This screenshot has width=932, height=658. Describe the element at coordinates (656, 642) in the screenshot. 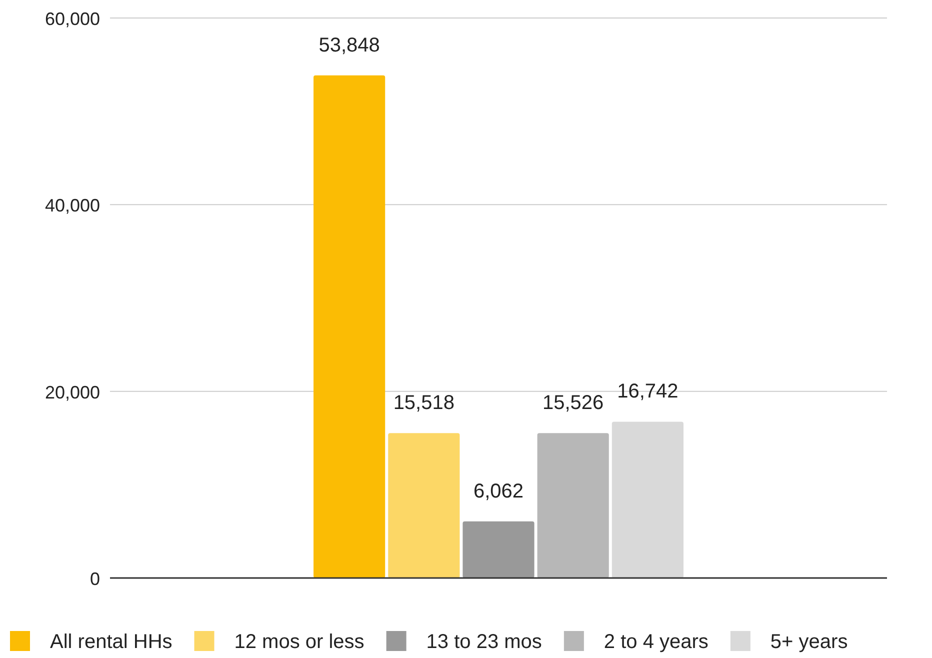

I see `legend-label: 2 to 4 years` at that location.